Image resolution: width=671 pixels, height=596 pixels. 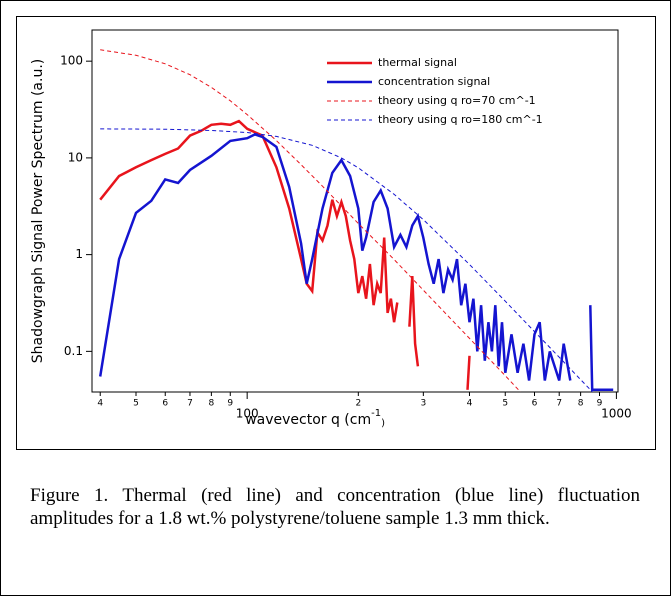 What do you see at coordinates (308, 420) in the screenshot?
I see `x-axis-label-text: wavevector q (cm` at bounding box center [308, 420].